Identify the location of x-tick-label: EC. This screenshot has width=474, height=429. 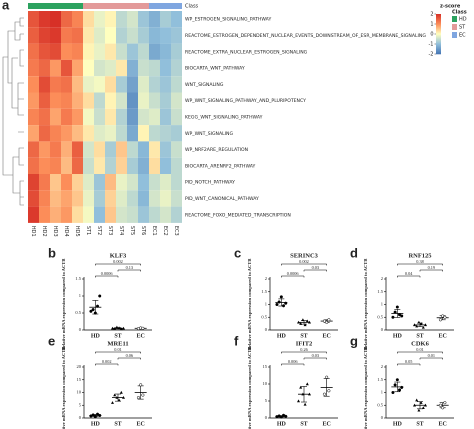
(442, 424).